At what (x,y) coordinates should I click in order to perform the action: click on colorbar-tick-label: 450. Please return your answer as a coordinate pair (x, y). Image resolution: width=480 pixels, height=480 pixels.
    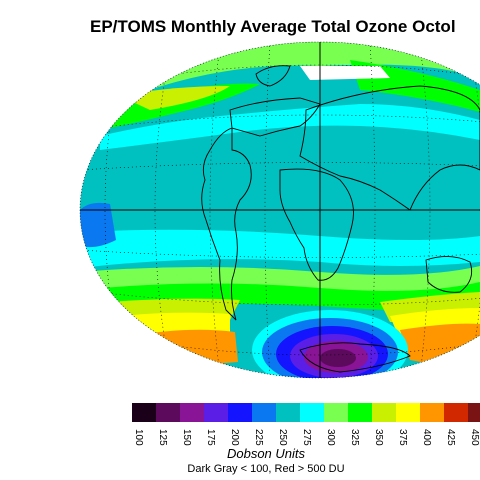
    Looking at the image, I should click on (474, 437).